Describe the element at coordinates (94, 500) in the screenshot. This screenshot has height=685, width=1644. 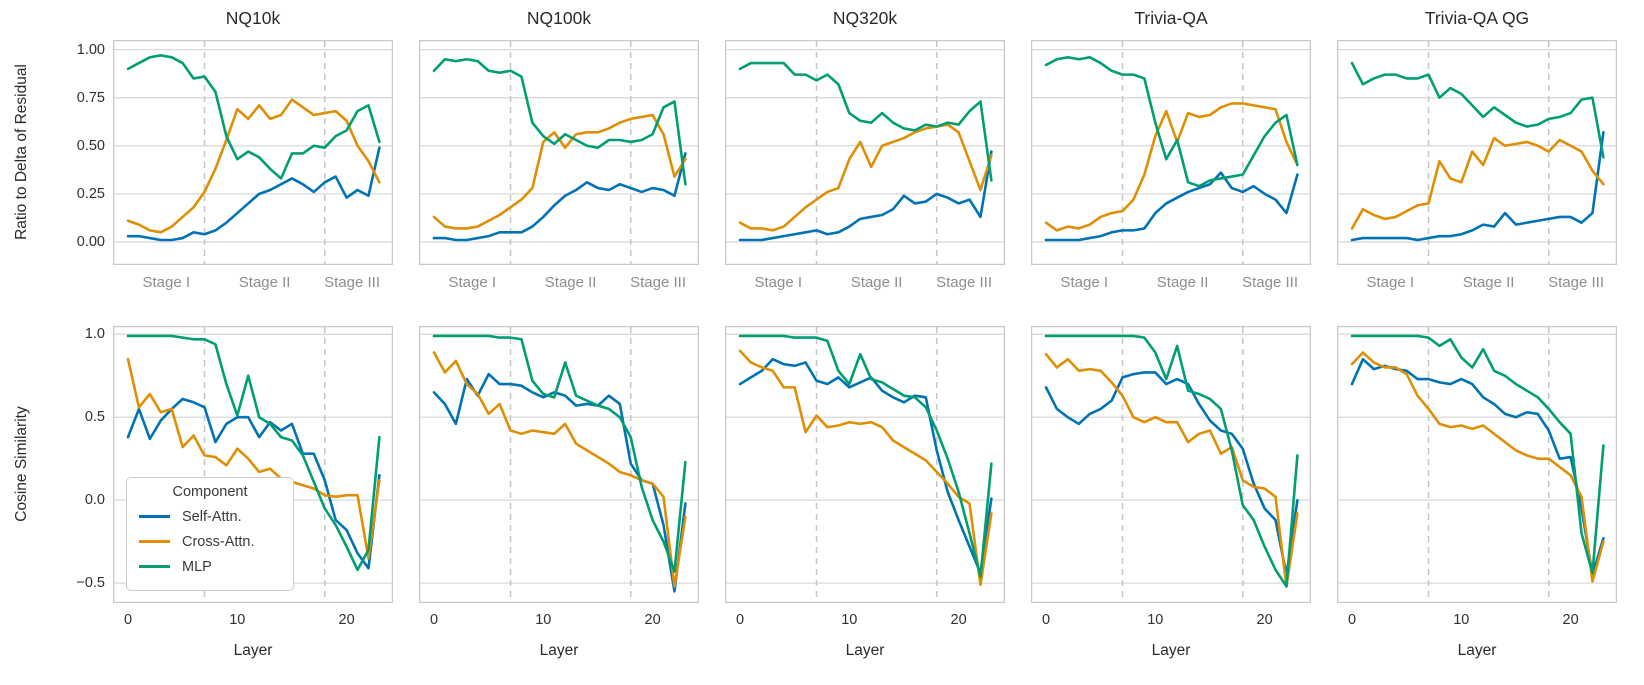
I see `y-tick-label-bottom: 0.0` at that location.